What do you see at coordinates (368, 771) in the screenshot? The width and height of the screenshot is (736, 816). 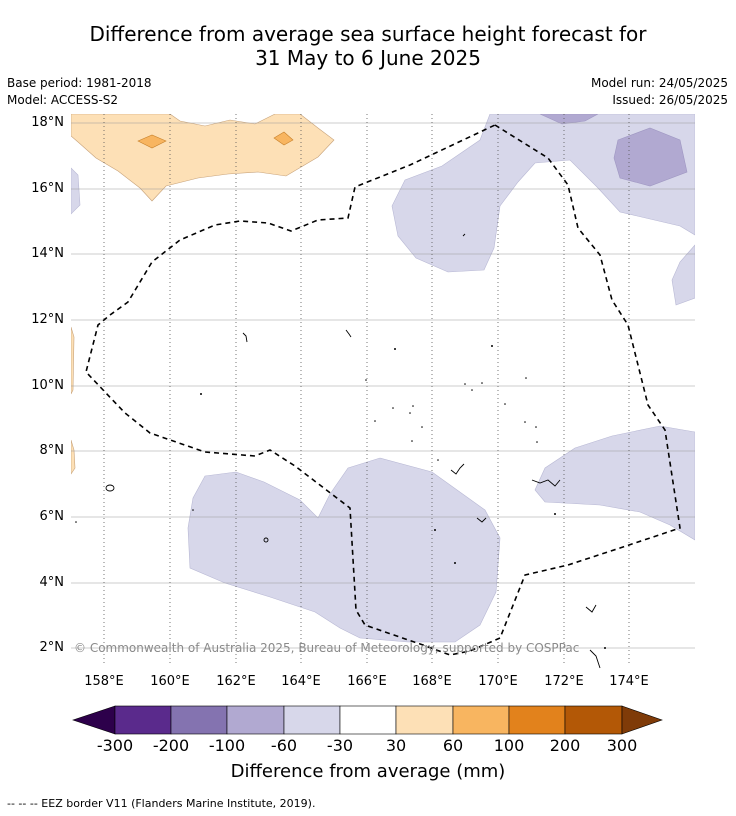 I see `colorbar-label: Difference from average (mm)` at bounding box center [368, 771].